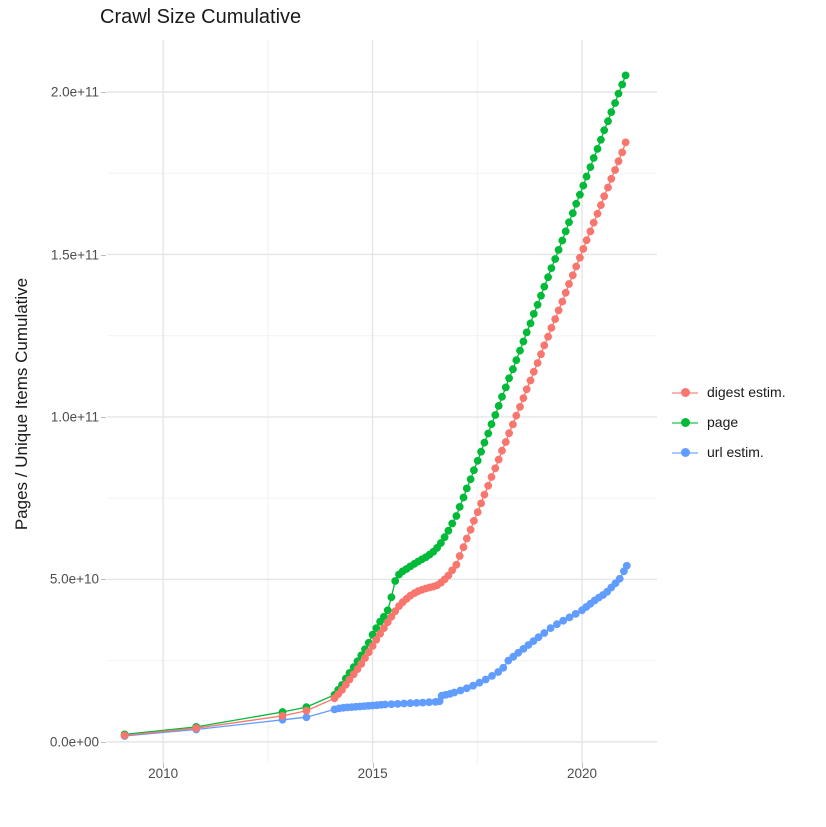 Image resolution: width=826 pixels, height=827 pixels. I want to click on series-line, so click(376, 651).